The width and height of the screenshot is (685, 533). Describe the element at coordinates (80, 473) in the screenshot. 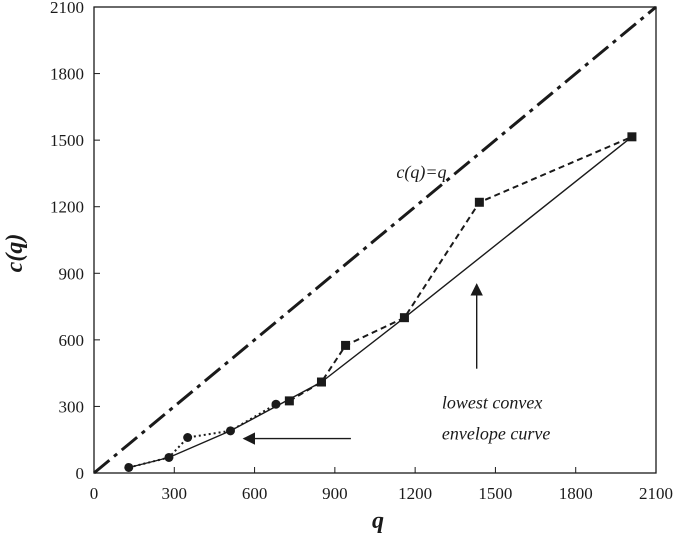

I see `y-tick-label: 0` at that location.